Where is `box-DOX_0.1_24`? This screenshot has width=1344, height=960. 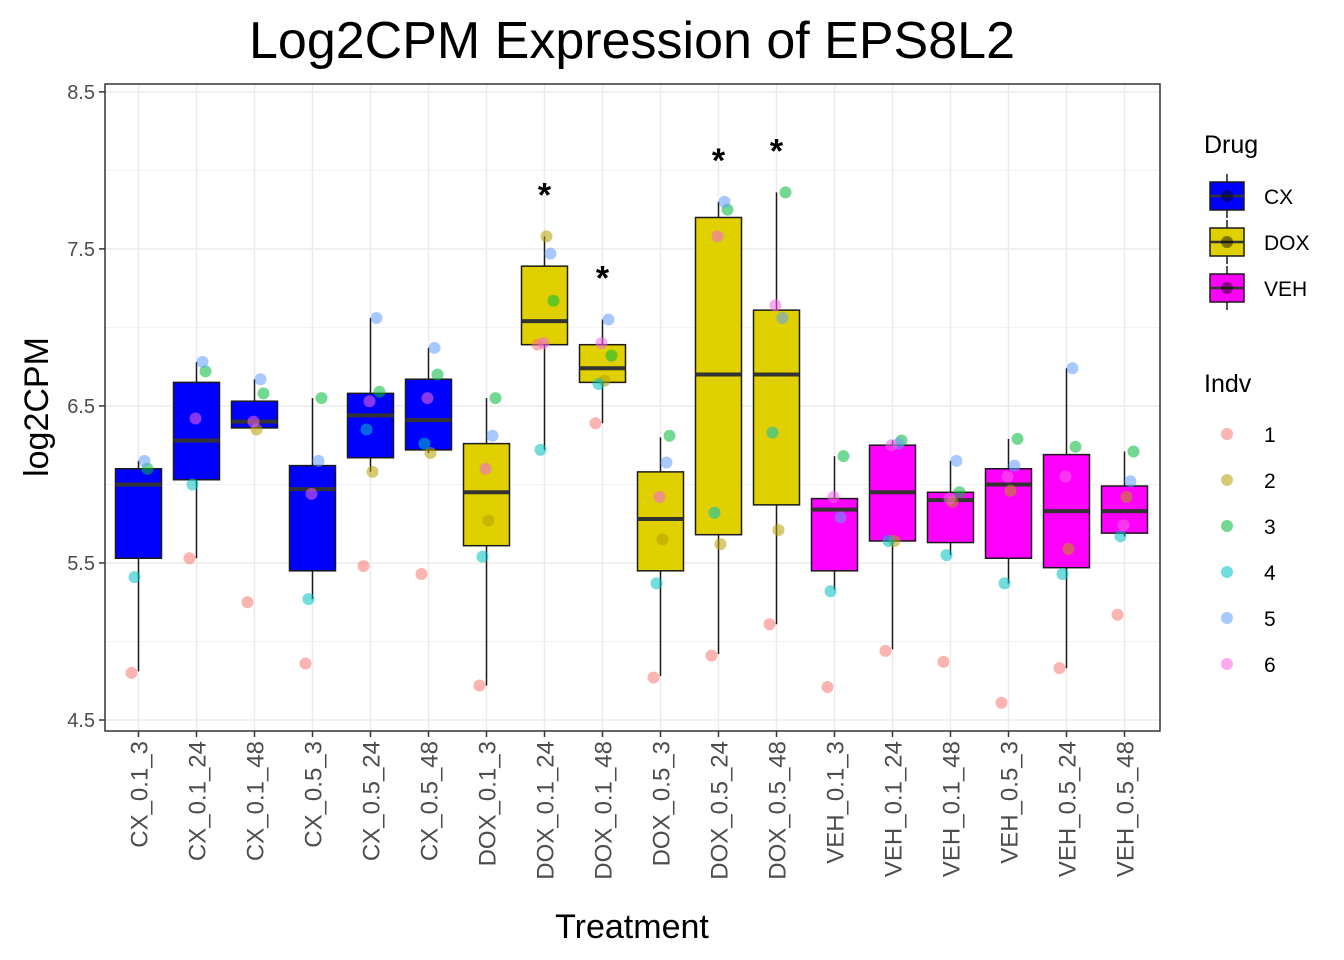
box-DOX_0.1_24 is located at coordinates (544, 343).